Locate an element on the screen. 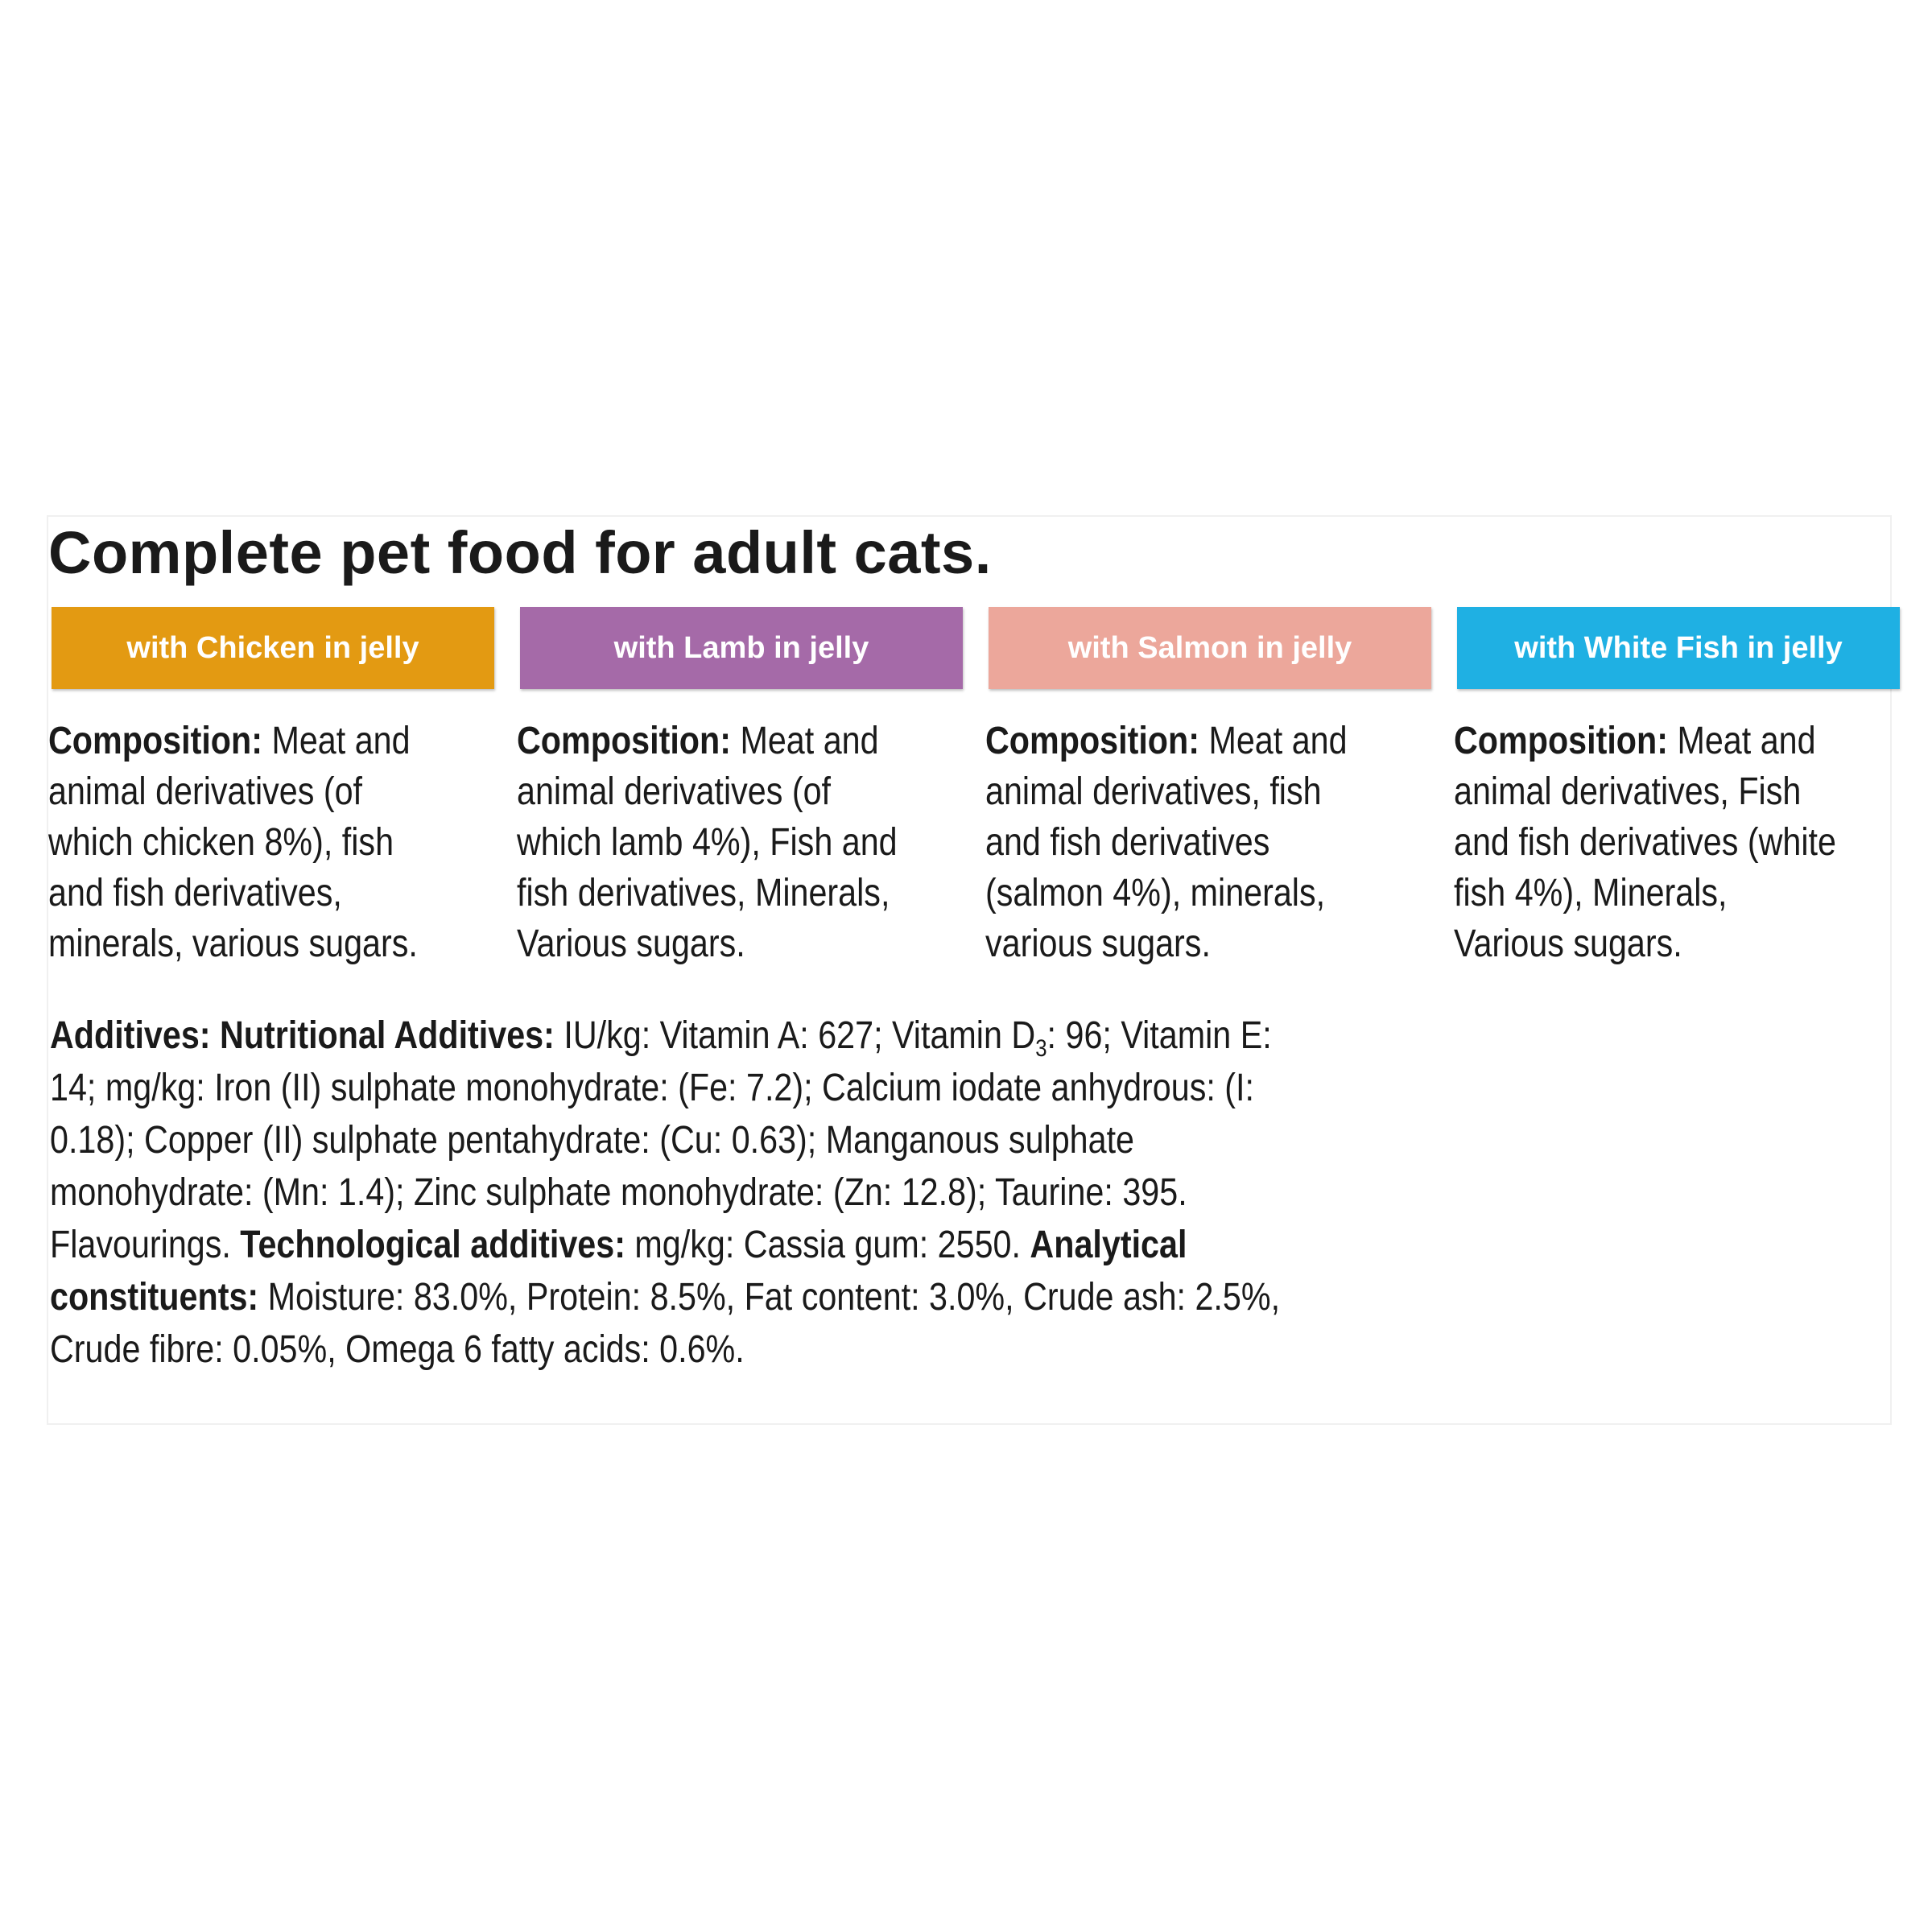 Image resolution: width=1932 pixels, height=1932 pixels. variant-bar-chicken: with Chicken in jelly is located at coordinates (273, 648).